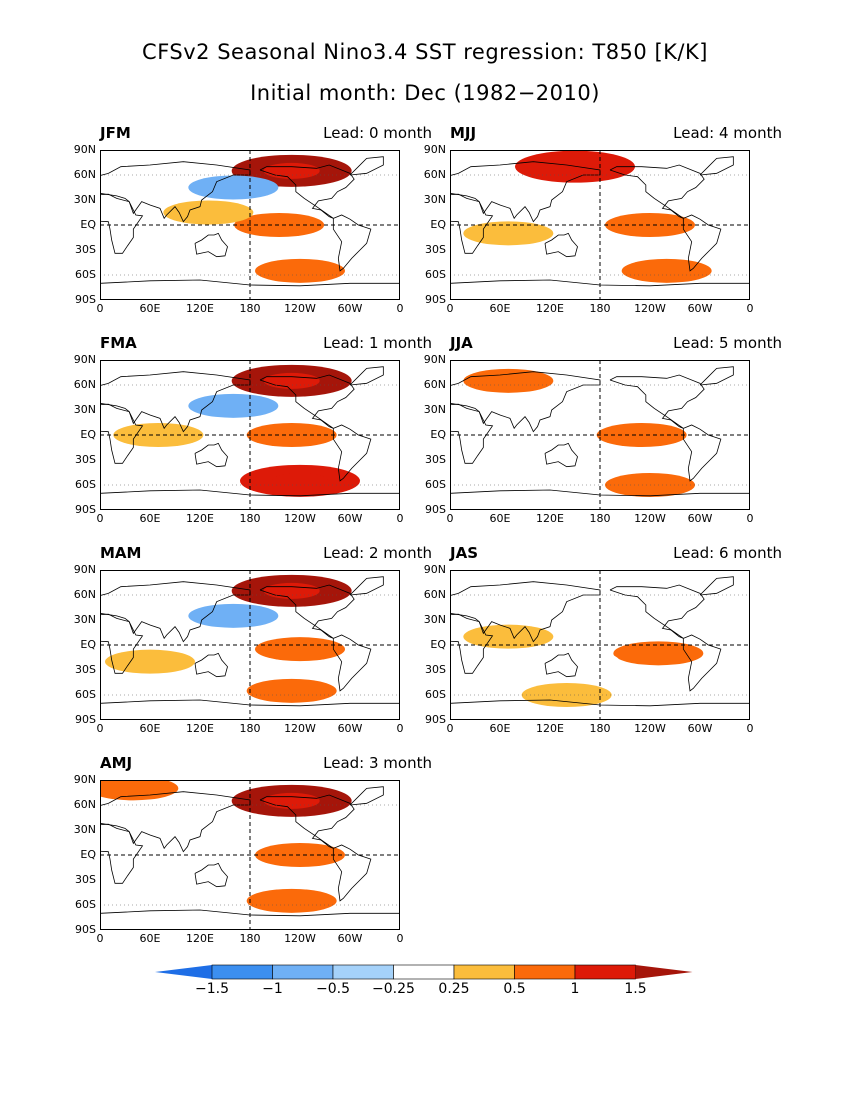 The image size is (850, 1100). I want to click on x-tick-label: 120E, so click(200, 728).